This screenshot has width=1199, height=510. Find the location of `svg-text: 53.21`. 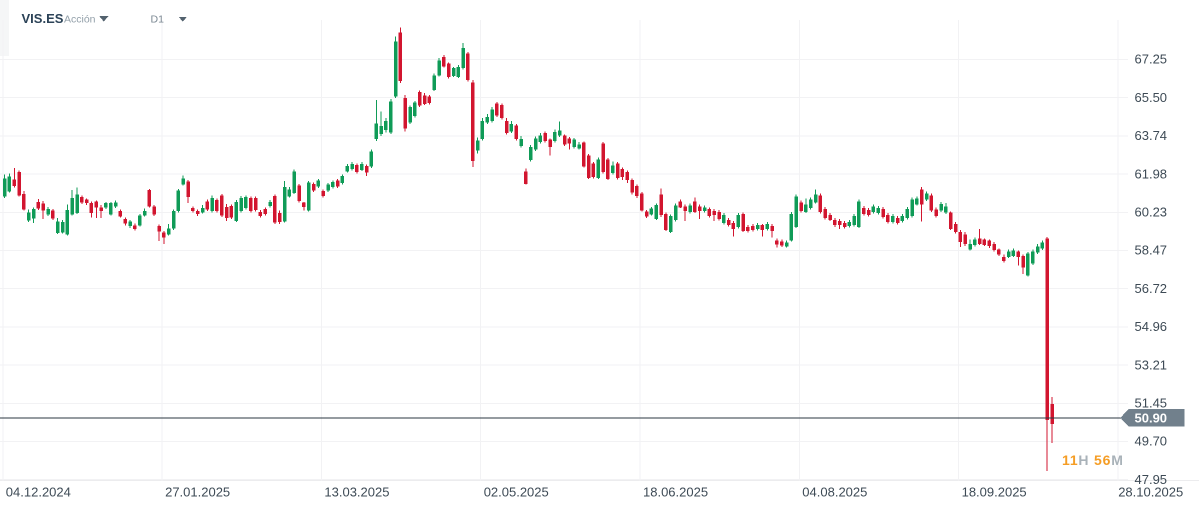

svg-text: 53.21 is located at coordinates (1151, 364).